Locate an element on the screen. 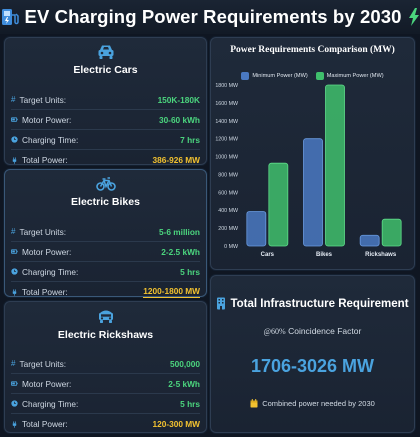 The height and width of the screenshot is (437, 420). lightning-icon is located at coordinates (413, 17).